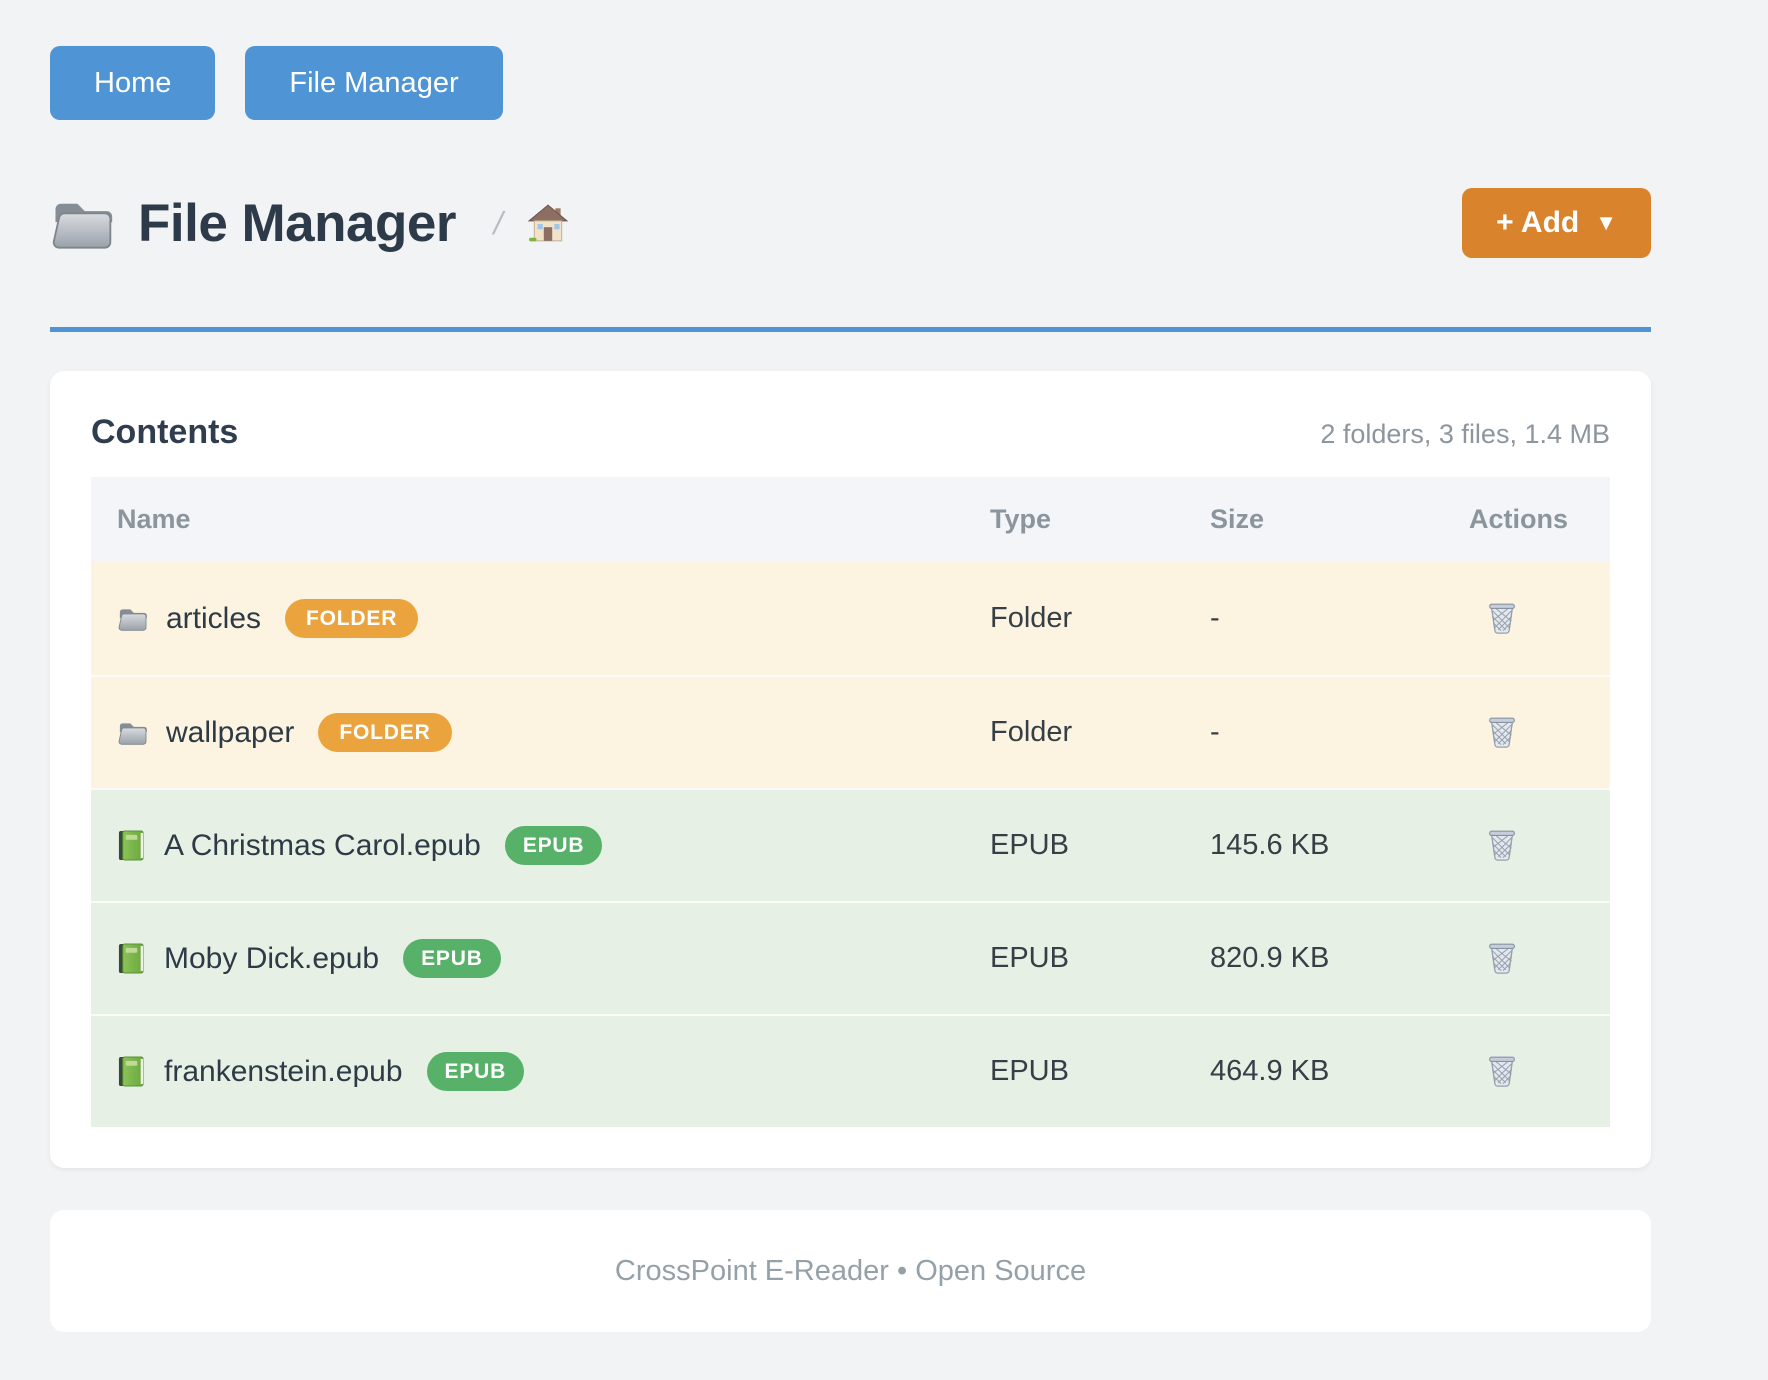  What do you see at coordinates (1270, 845) in the screenshot?
I see `file-size: 145.6 KB` at bounding box center [1270, 845].